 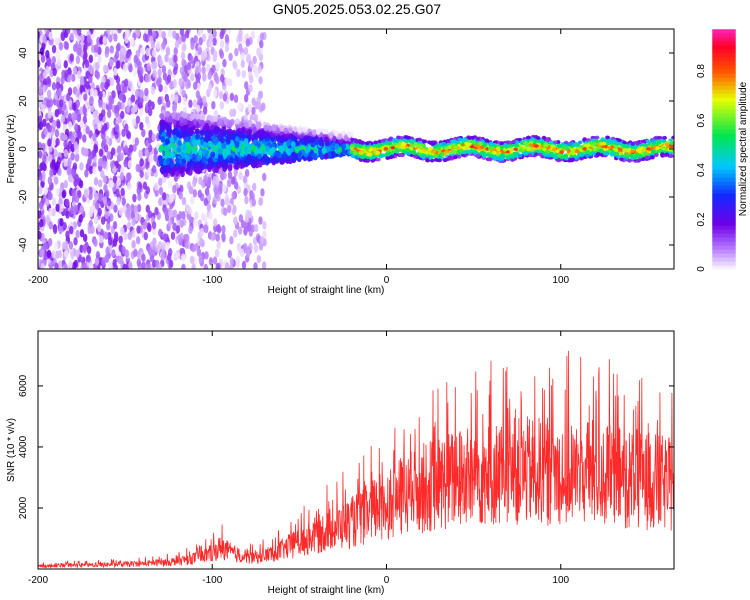 I want to click on heatmap-x-tick-label: 100, so click(x=560, y=280).